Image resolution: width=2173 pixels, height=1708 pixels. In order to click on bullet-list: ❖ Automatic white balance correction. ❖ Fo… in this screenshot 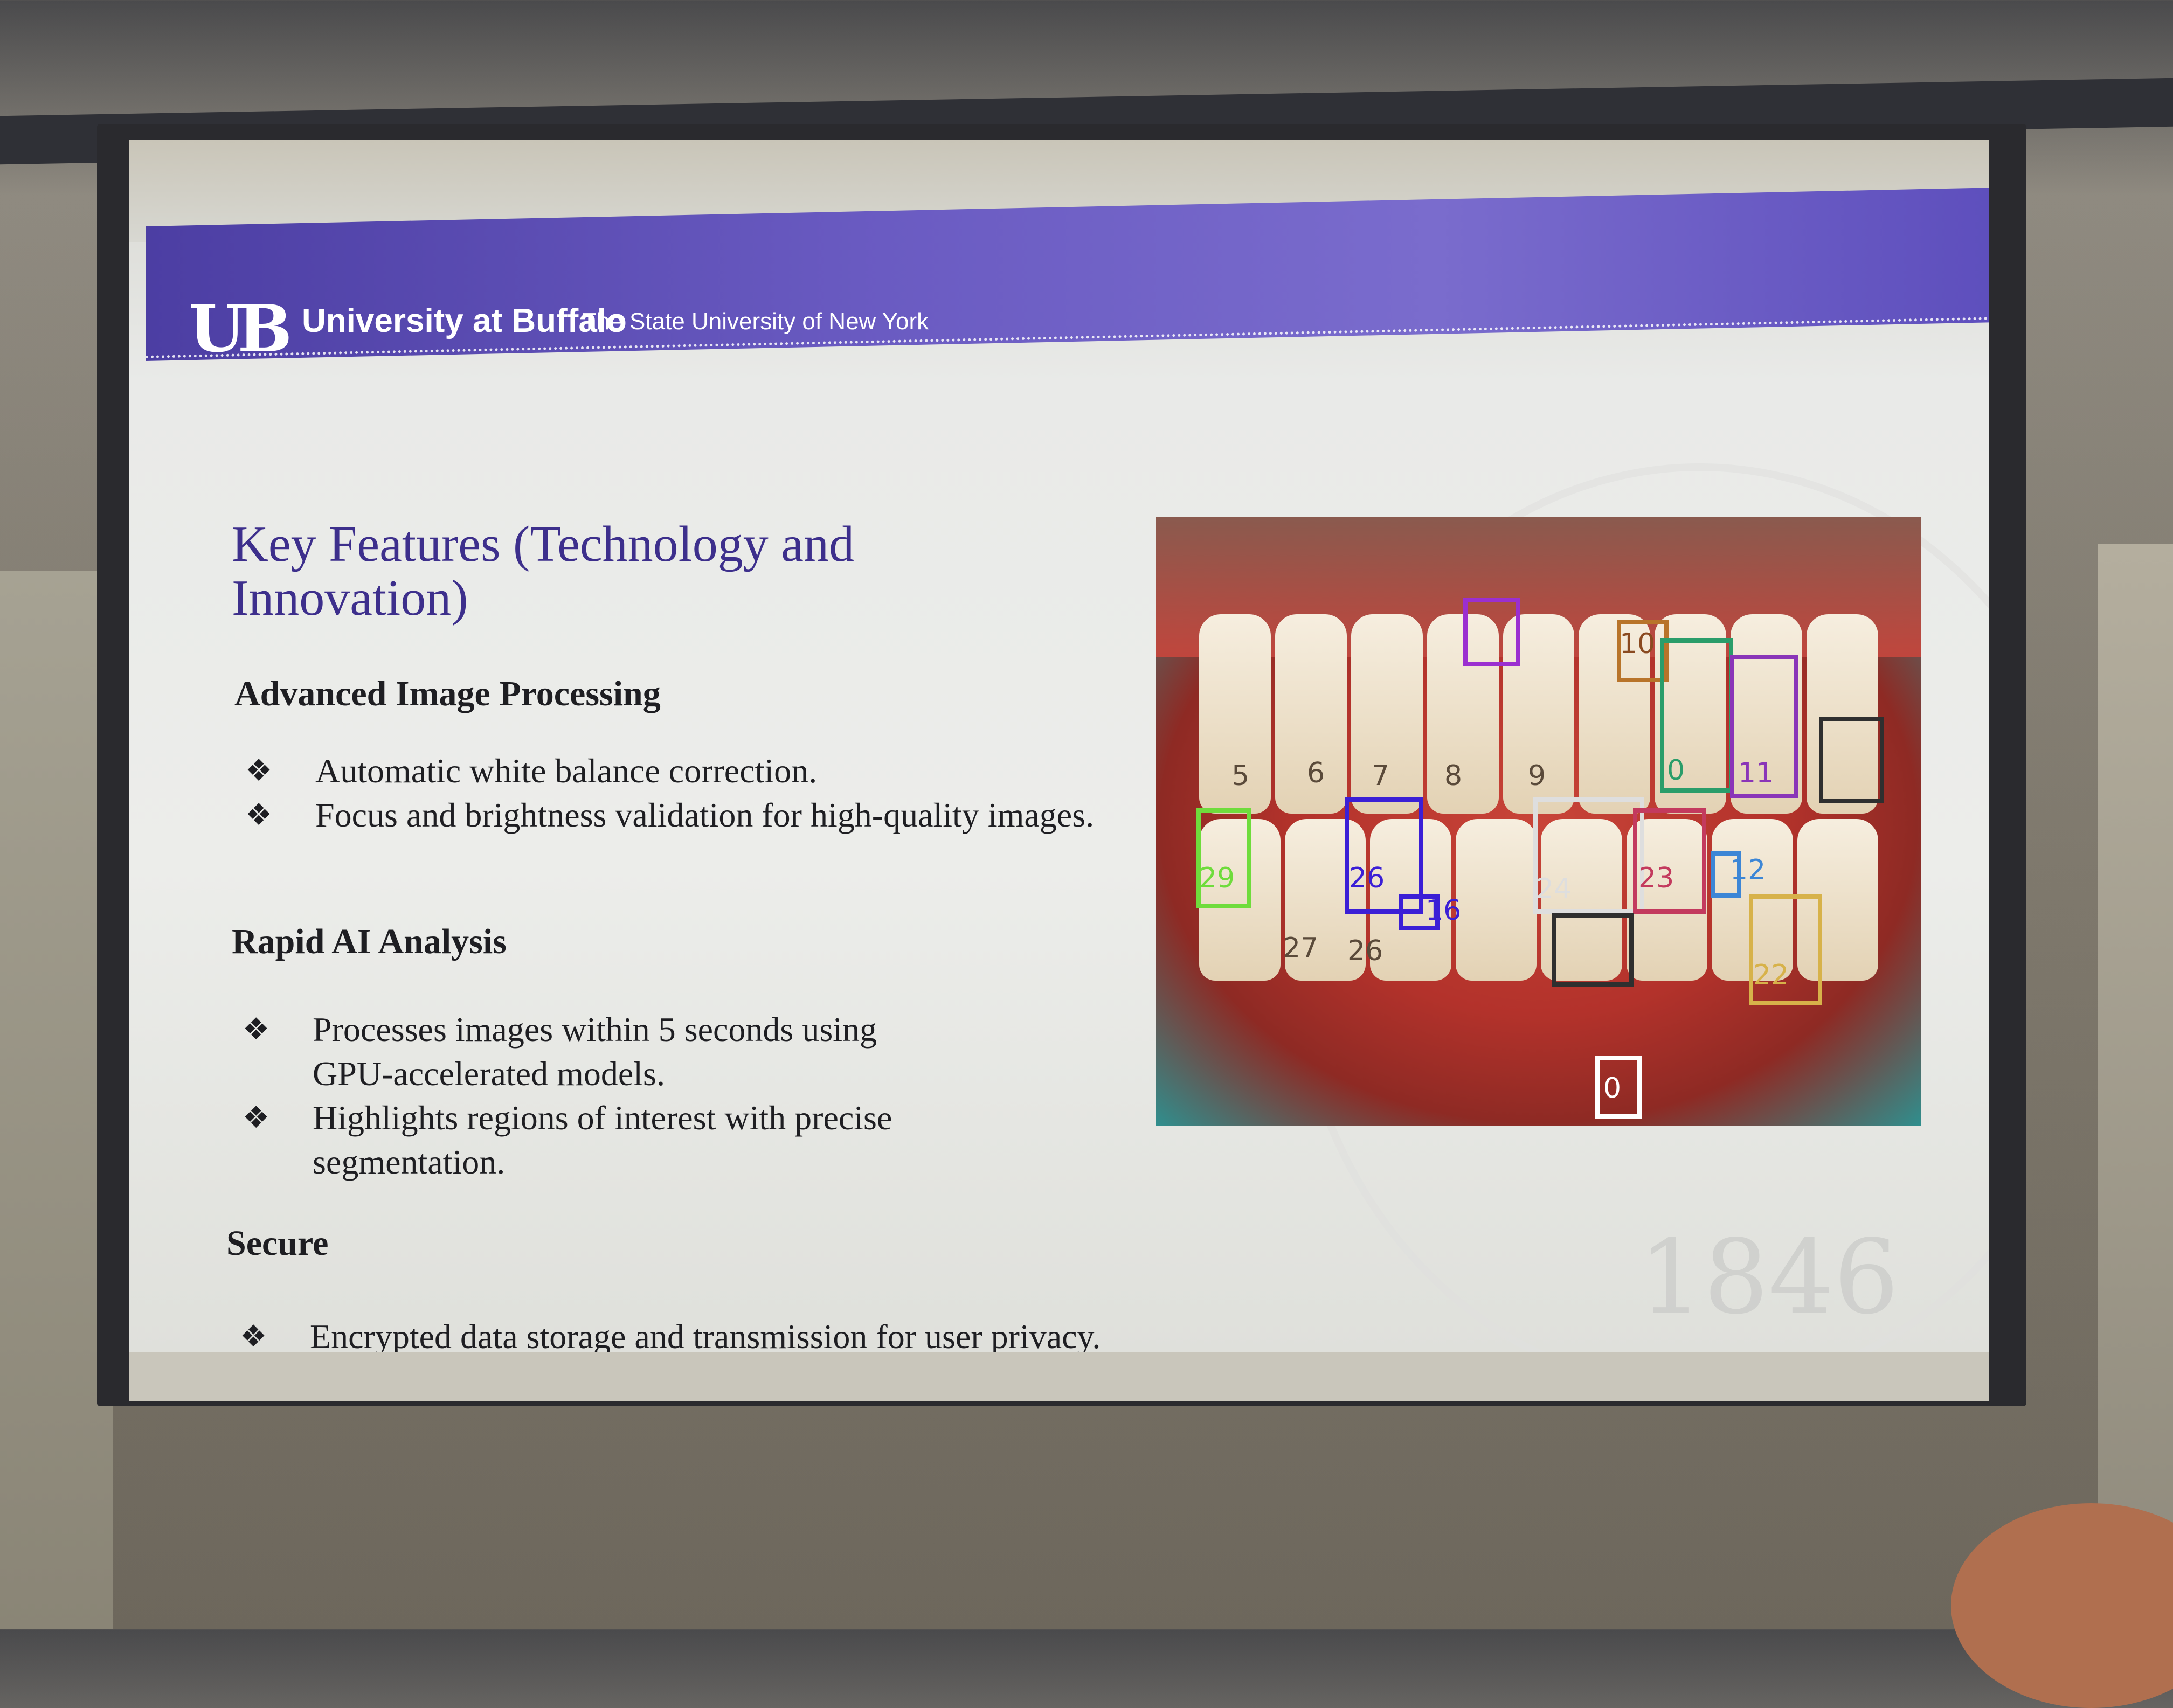, I will do `click(676, 793)`.